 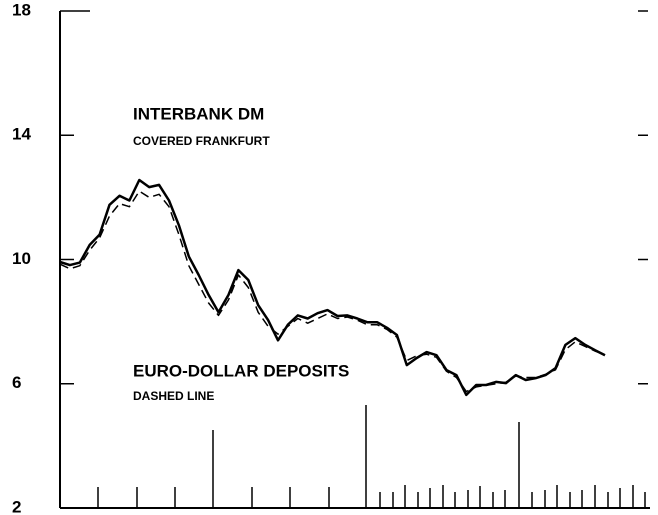 What do you see at coordinates (241, 370) in the screenshot?
I see `series-label: EURO-DOLLAR DEPOSITS` at bounding box center [241, 370].